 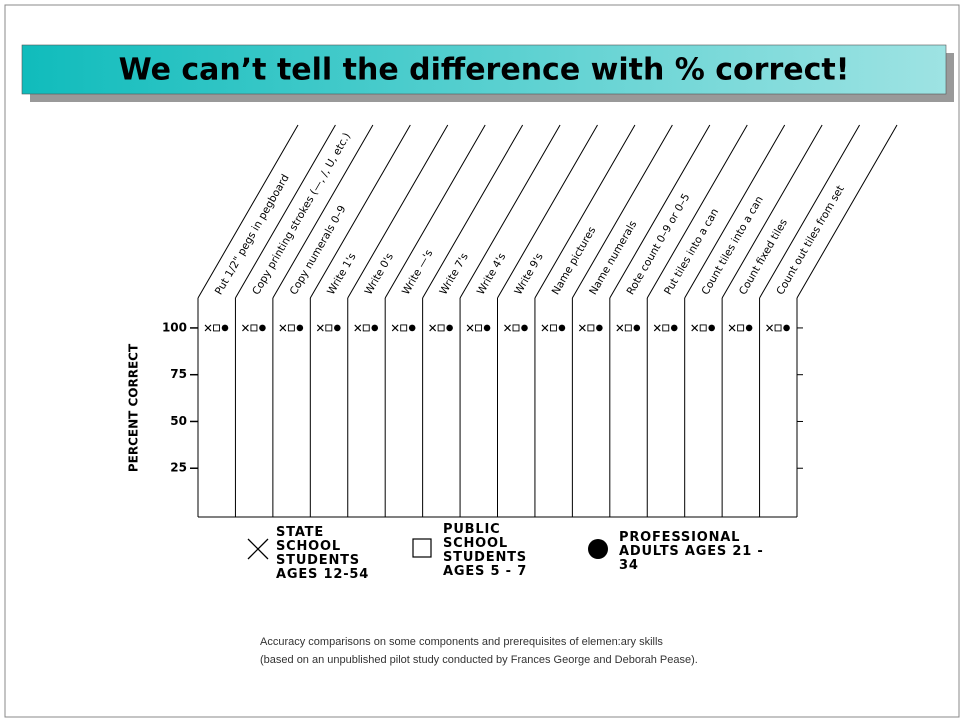 What do you see at coordinates (417, 272) in the screenshot?
I see `category-label: Write —'s` at bounding box center [417, 272].